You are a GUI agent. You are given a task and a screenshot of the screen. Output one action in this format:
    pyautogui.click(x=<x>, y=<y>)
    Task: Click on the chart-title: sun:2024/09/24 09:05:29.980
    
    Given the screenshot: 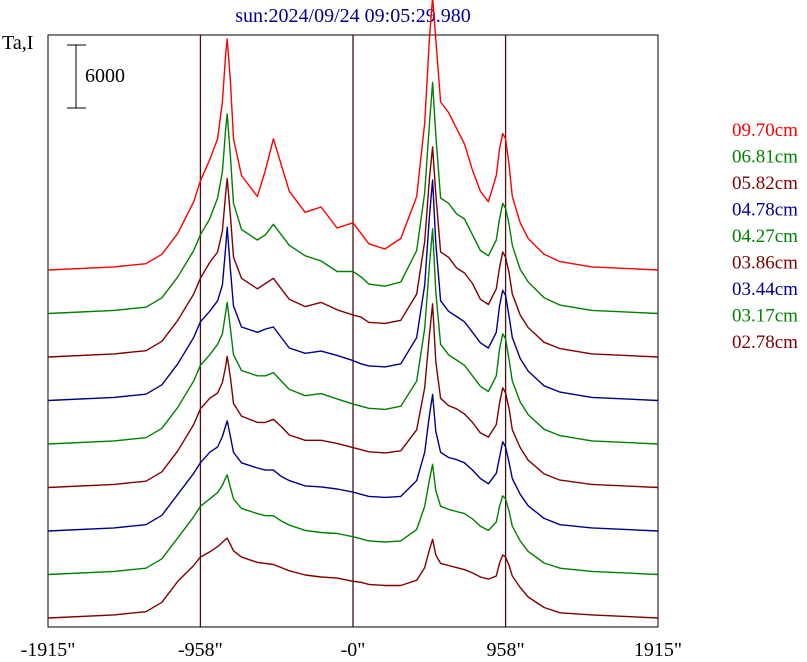 What is the action you would take?
    pyautogui.click(x=353, y=16)
    